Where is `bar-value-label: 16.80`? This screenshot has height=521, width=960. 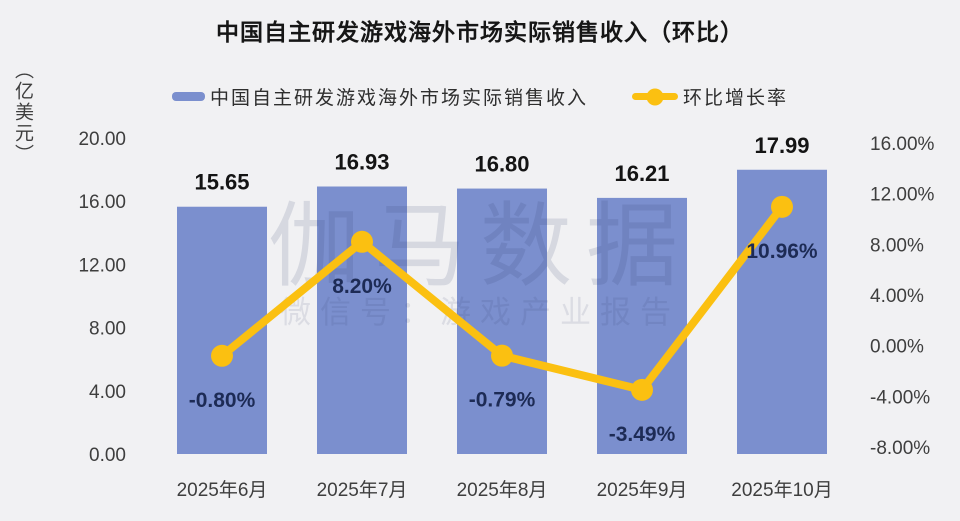
bar-value-label: 16.80 is located at coordinates (501, 164).